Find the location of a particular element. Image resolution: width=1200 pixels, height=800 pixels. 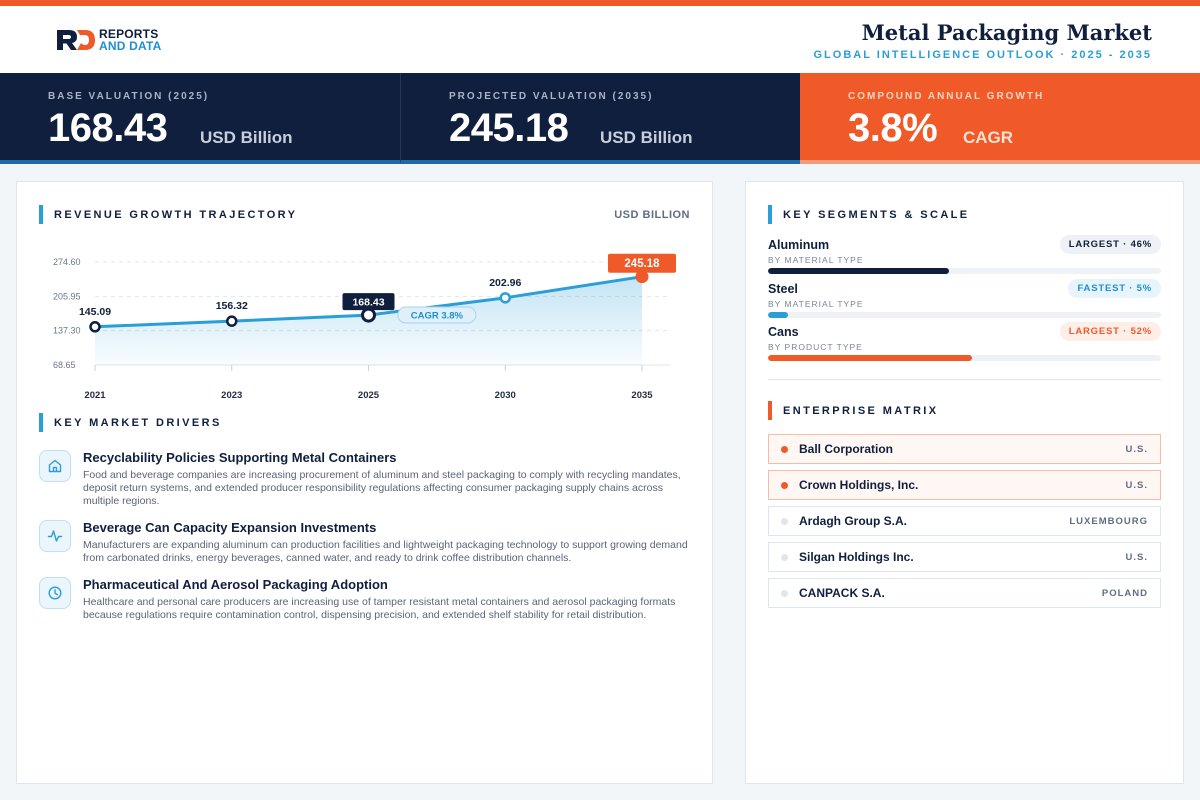

logo: REPORTS AND DATA is located at coordinates (108, 40).